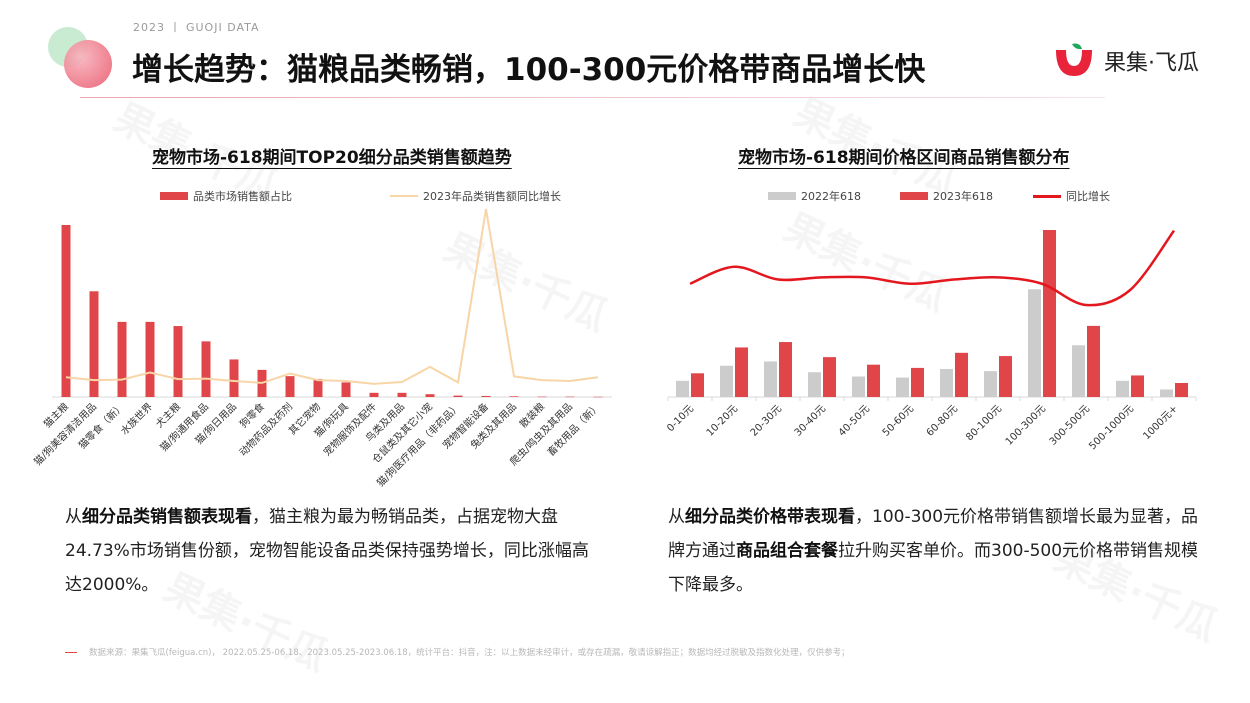 The image size is (1250, 703). Describe the element at coordinates (1026, 425) in the screenshot. I see `x-tick-label: 100-300元` at that location.